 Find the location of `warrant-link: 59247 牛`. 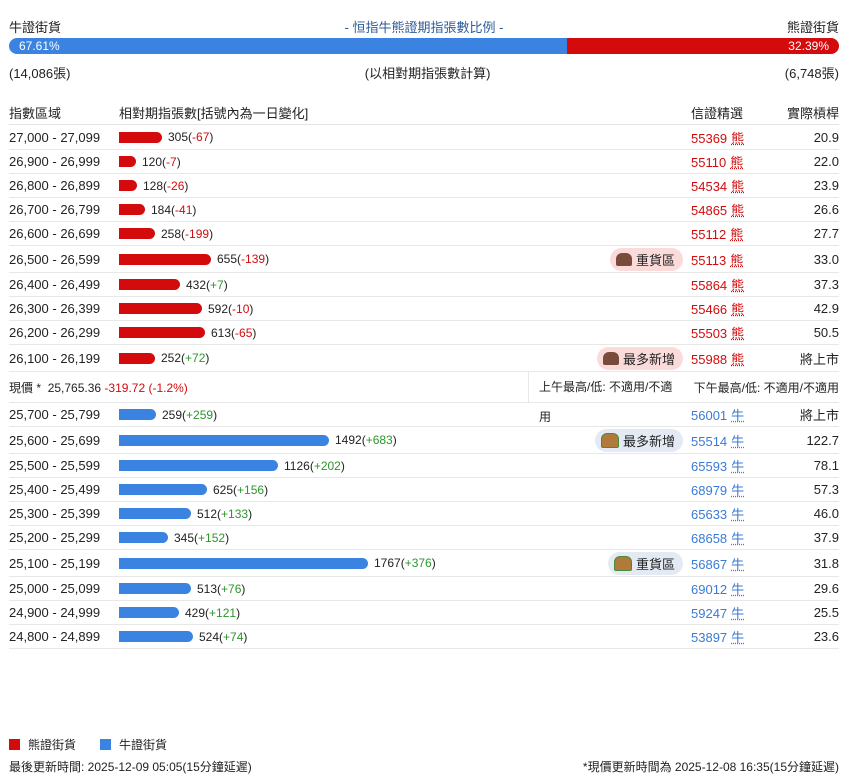

warrant-link: 59247 牛 is located at coordinates (731, 612).